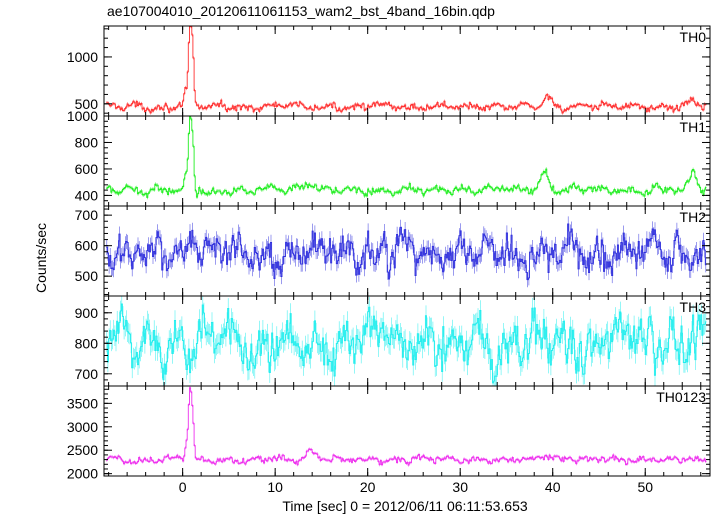 The height and width of the screenshot is (516, 717). I want to click on y-tick-label-th3: 700, so click(87, 374).